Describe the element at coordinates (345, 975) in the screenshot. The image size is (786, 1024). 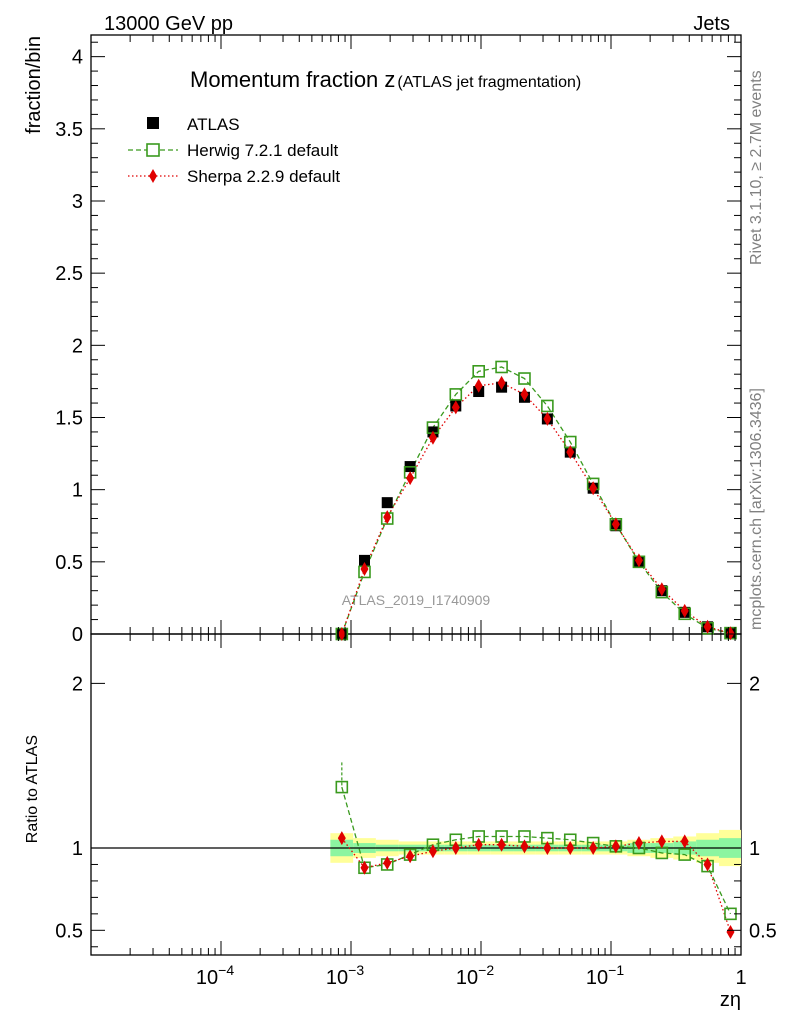
I see `x-tick-label: 10⁻³` at that location.